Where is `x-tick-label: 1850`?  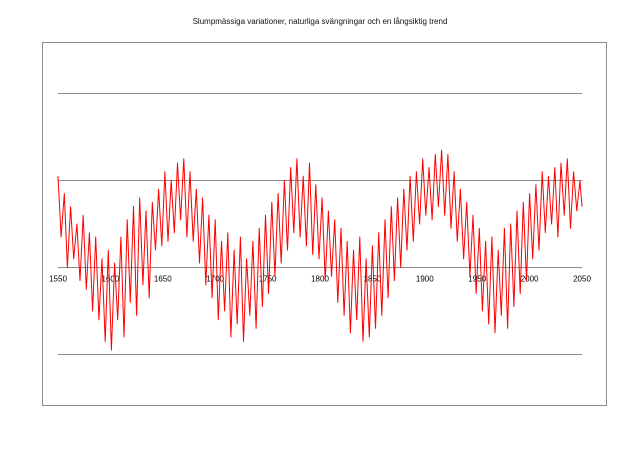
x-tick-label: 1850 is located at coordinates (373, 279).